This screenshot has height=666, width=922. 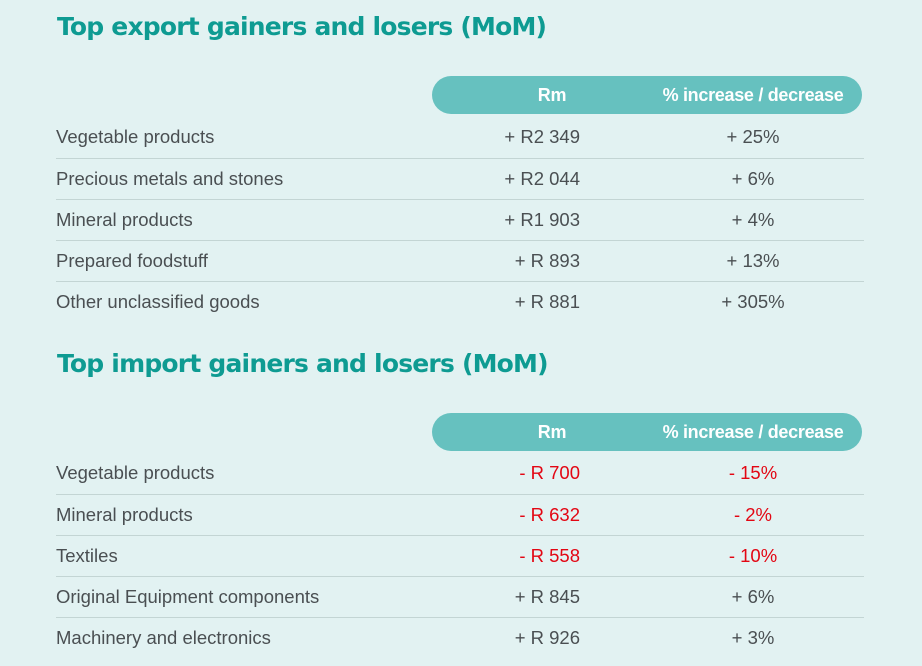 I want to click on row-label: Machinery and electronics, so click(x=163, y=637).